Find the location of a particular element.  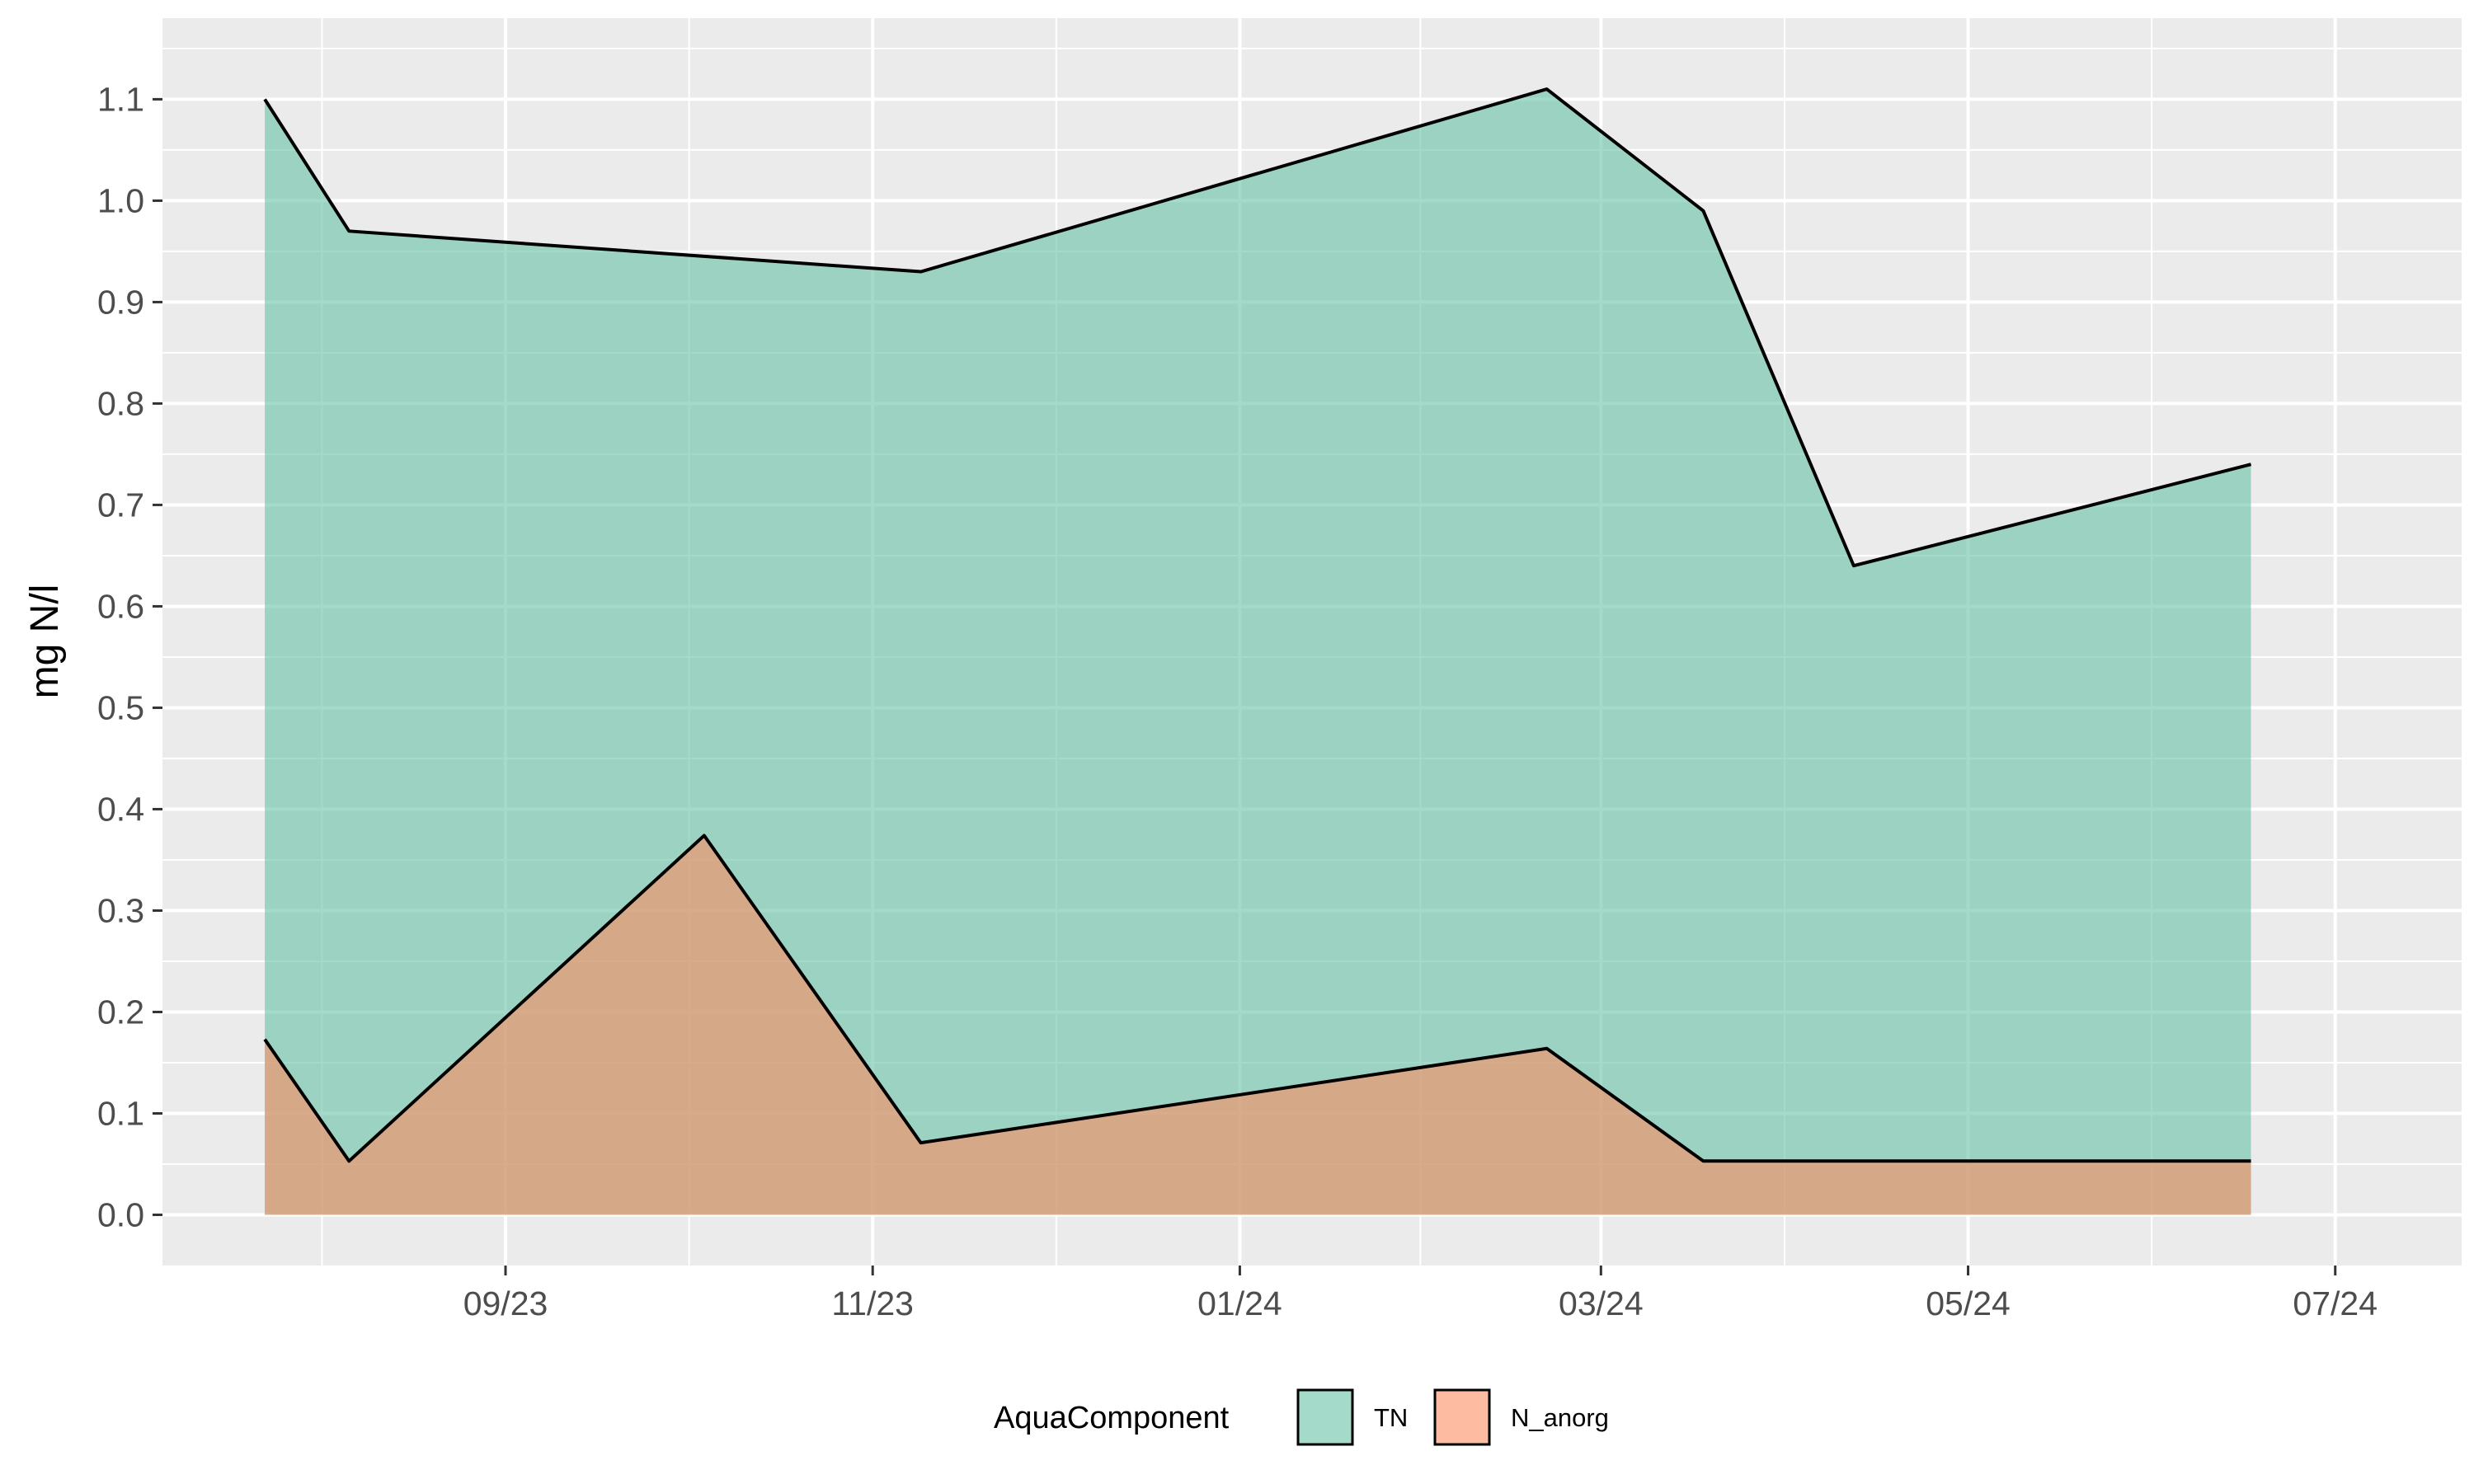

legend-key-n-anorg is located at coordinates (1462, 1417).